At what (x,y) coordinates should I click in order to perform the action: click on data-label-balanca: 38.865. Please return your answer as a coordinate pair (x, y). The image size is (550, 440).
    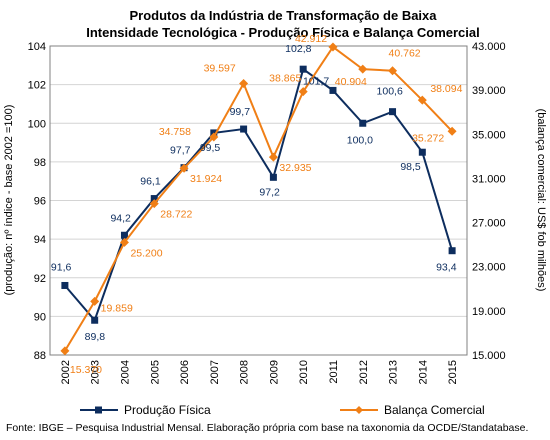
    Looking at the image, I should click on (285, 79).